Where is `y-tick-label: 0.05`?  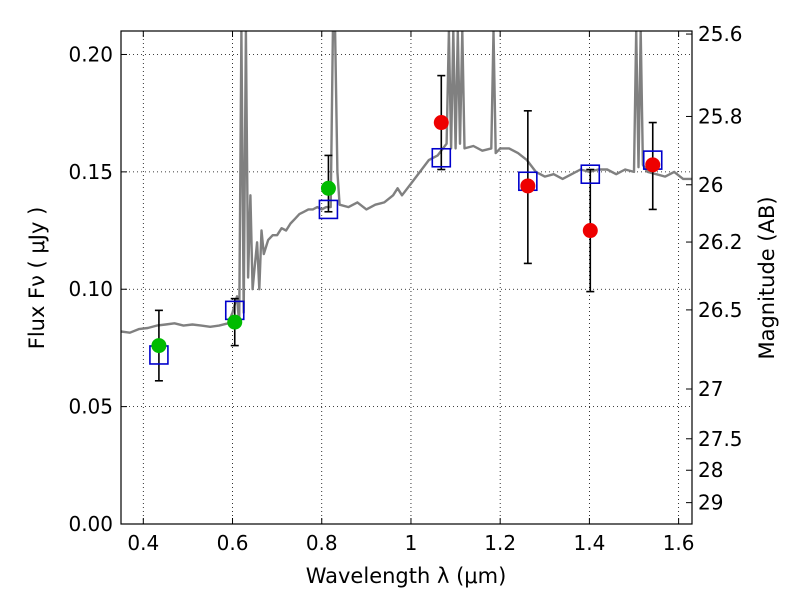
y-tick-label: 0.05 is located at coordinates (90, 407).